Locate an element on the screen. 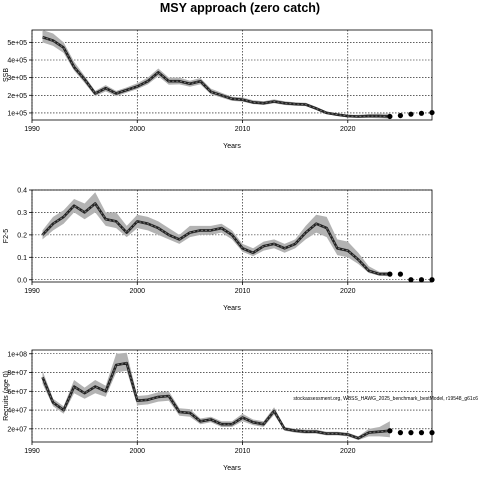 This screenshot has height=480, width=480. ssb-terminal-point is located at coordinates (390, 116).